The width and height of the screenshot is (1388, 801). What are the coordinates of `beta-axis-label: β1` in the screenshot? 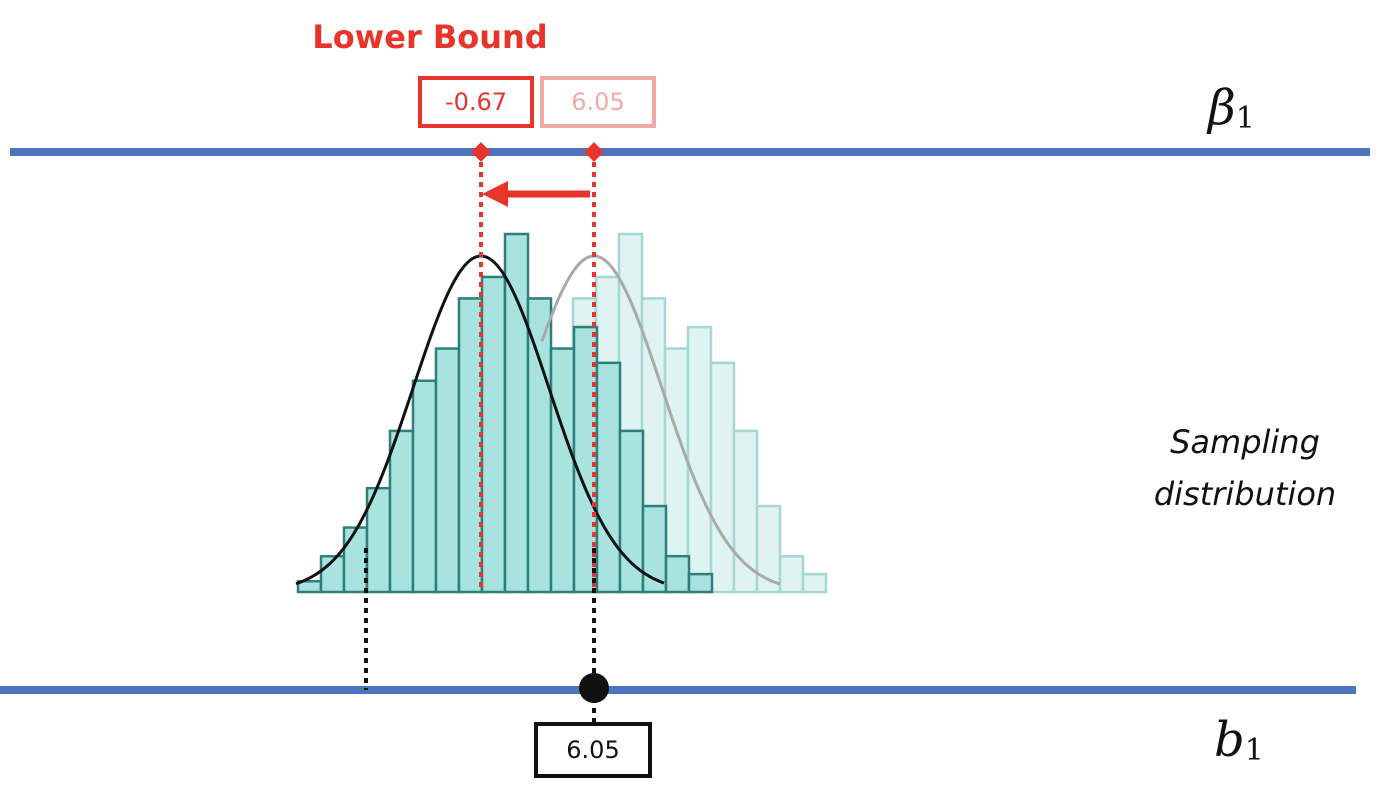 It's located at (1231, 108).